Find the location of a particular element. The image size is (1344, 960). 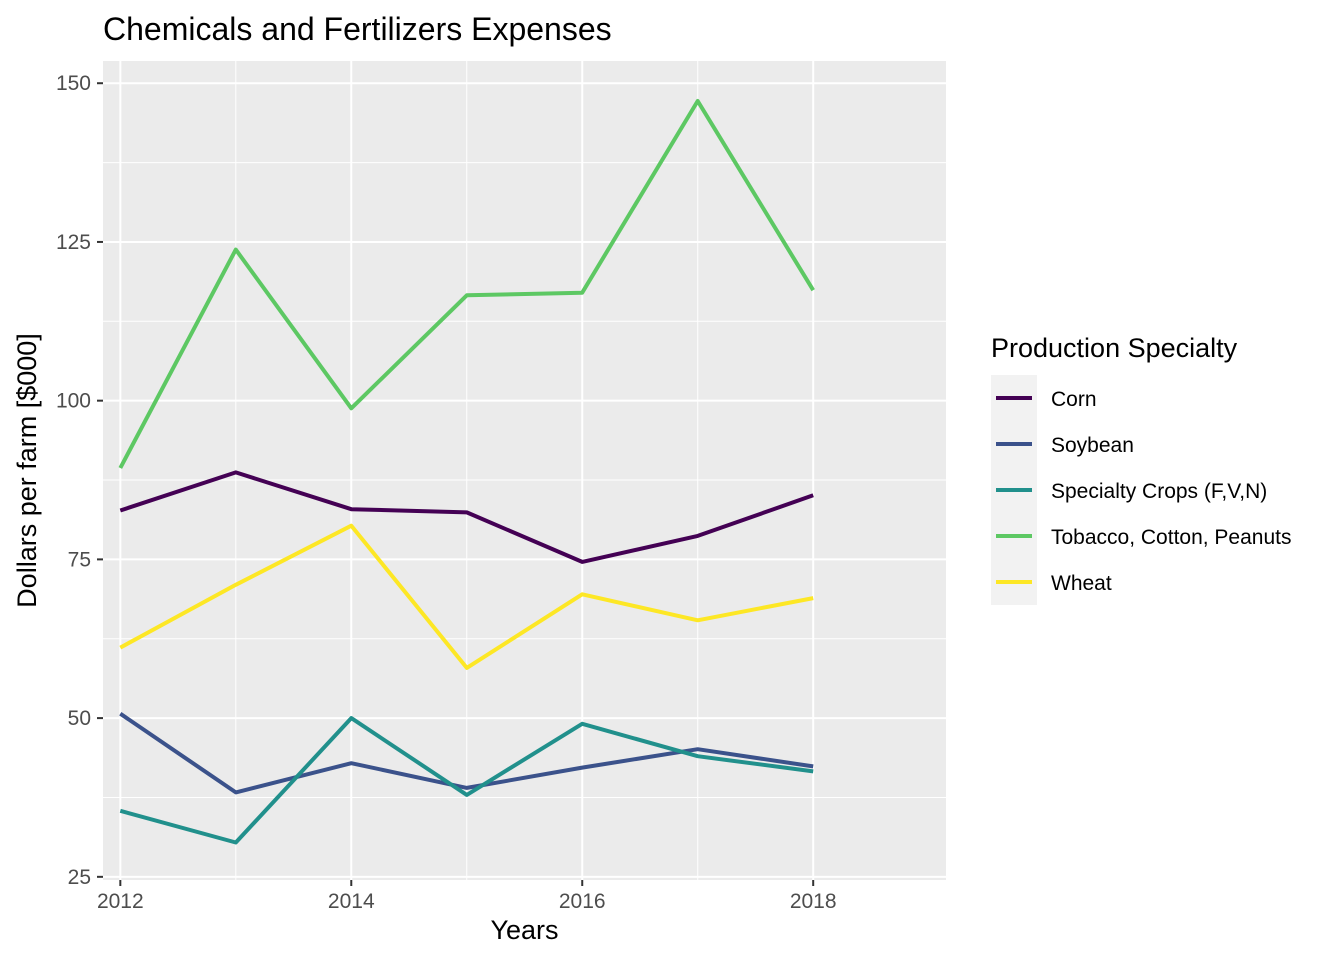

y-tick-label: 50 is located at coordinates (79, 718).